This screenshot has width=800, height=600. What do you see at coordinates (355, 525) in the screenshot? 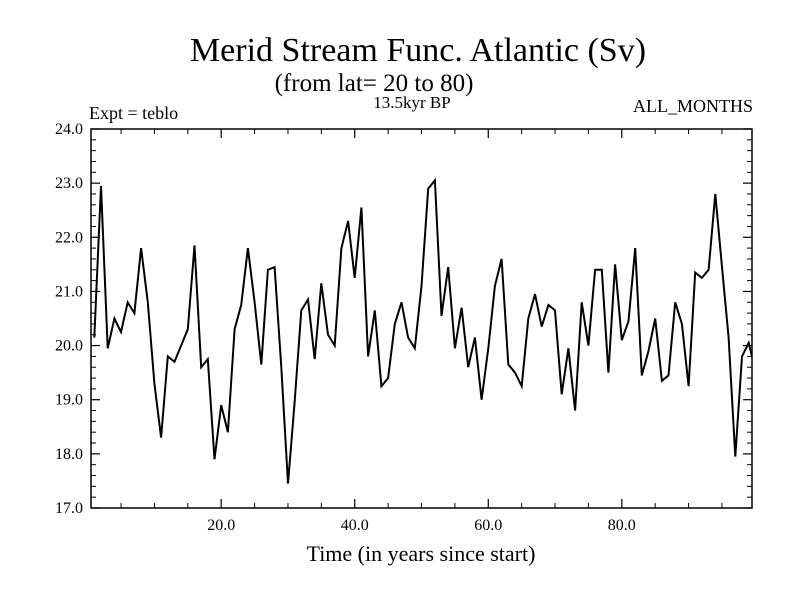
I see `x-tick-label: 40.0` at bounding box center [355, 525].